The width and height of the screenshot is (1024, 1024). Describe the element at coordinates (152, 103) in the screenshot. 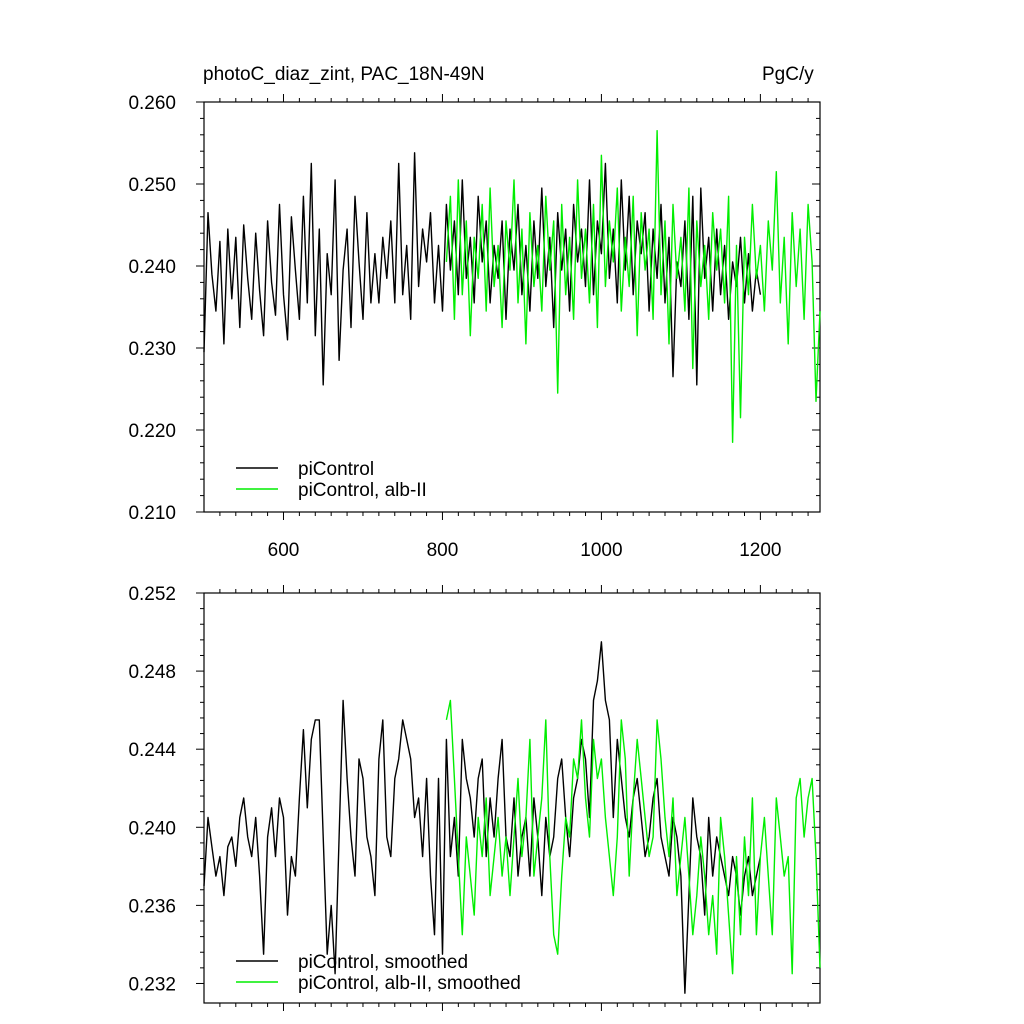

I see `panel-1-y-tick-label: 0.260` at that location.